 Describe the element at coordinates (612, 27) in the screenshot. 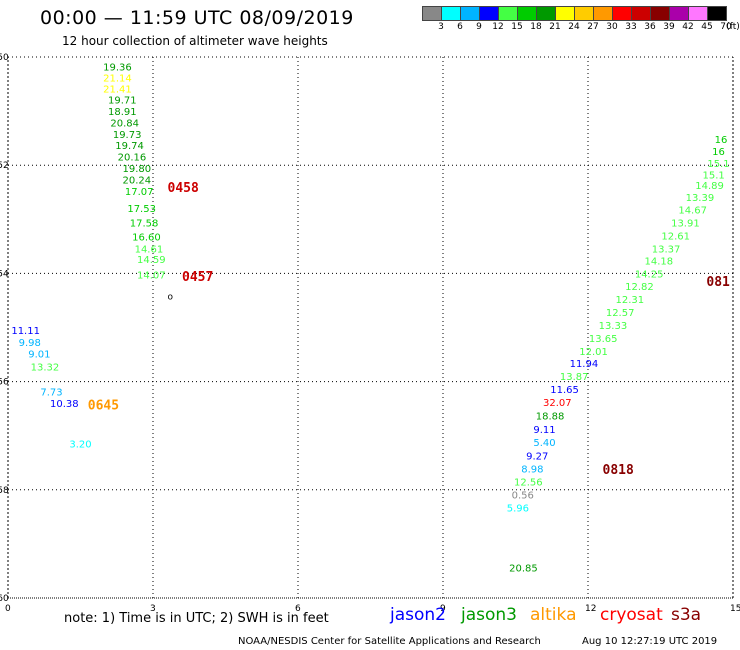

I see `legend-label: 30` at that location.